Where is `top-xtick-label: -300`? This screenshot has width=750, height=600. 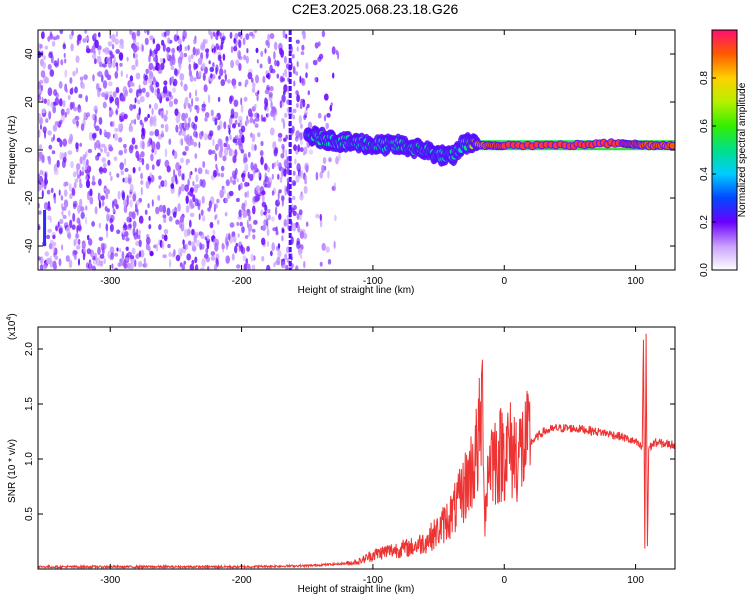 top-xtick-label: -300 is located at coordinates (110, 281).